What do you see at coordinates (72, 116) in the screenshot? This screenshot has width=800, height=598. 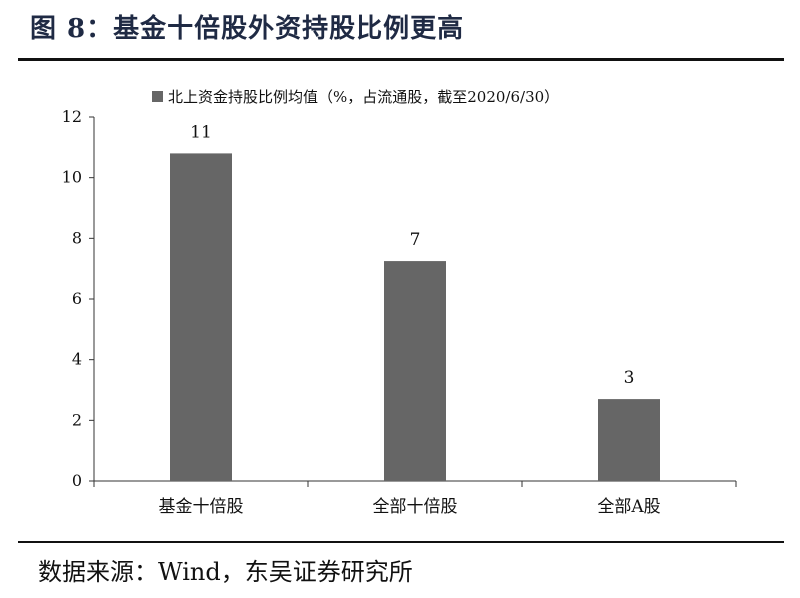 I see `y-tick-label: 12` at bounding box center [72, 116].